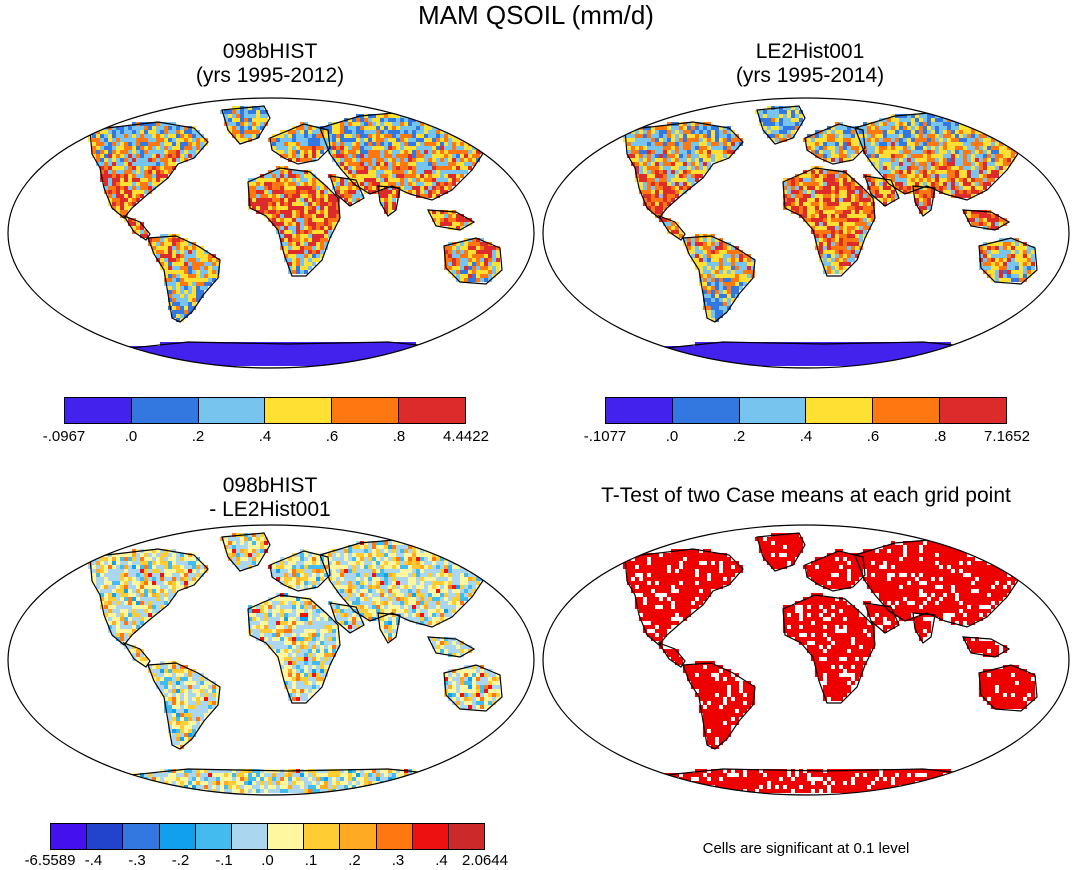 This screenshot has height=870, width=1072. I want to click on colorbar-diff-label-0: -6.5589, so click(50, 860).